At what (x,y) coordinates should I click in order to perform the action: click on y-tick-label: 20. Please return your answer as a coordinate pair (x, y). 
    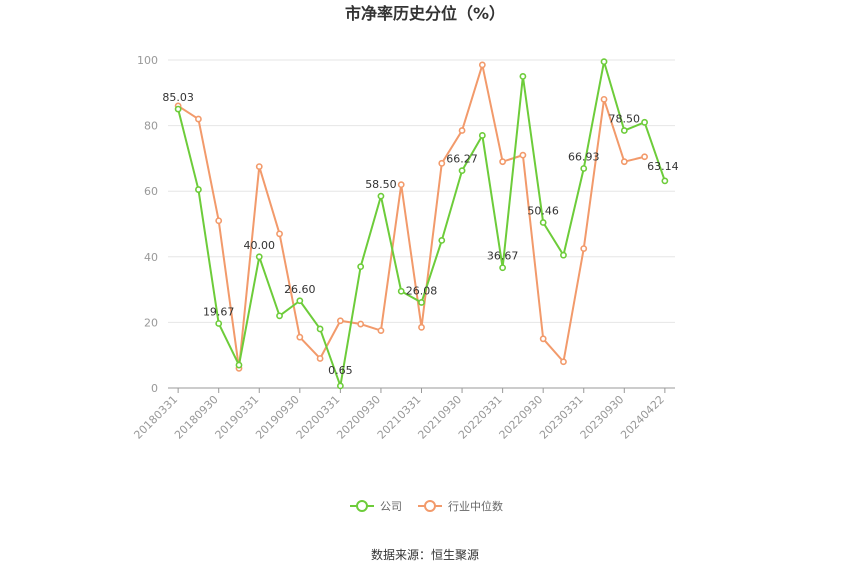
    Looking at the image, I should click on (151, 322).